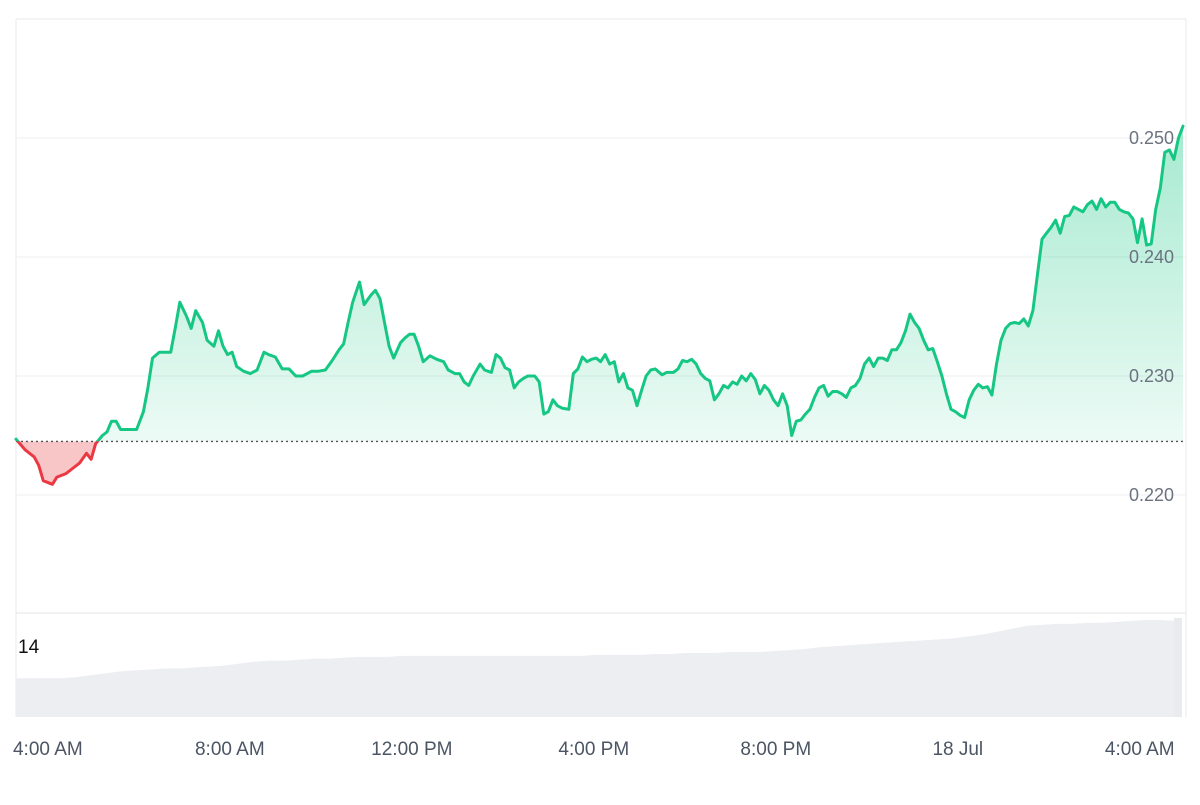 The height and width of the screenshot is (805, 1200). I want to click on volume-area, so click(596, 668).